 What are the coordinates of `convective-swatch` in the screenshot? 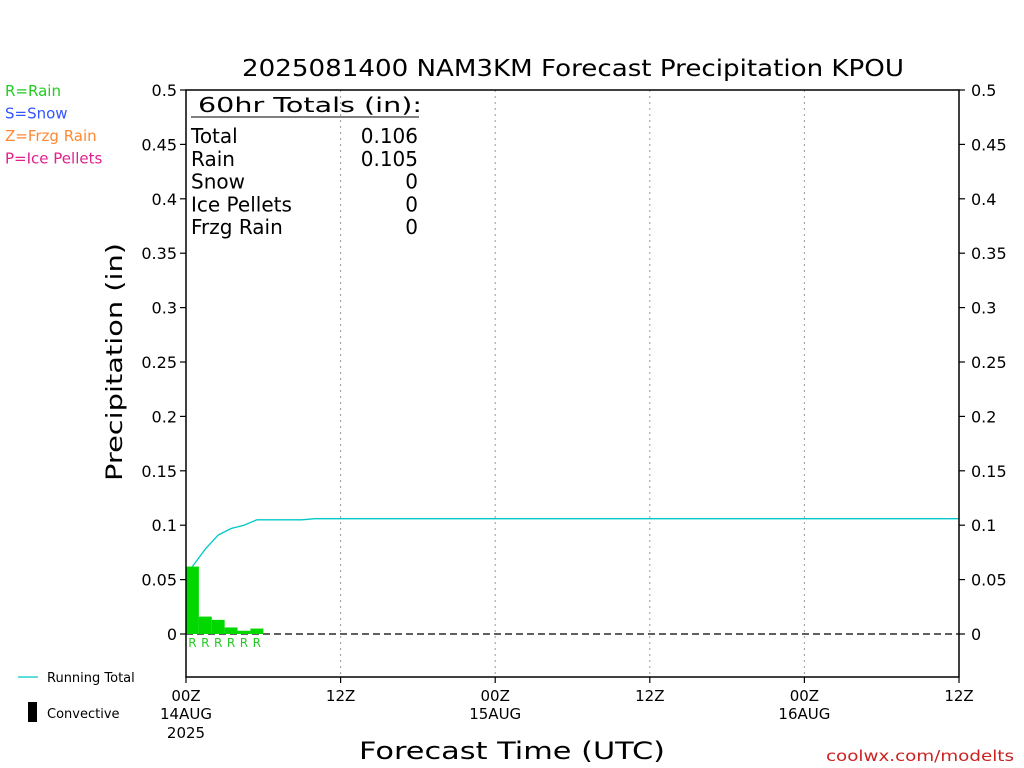 It's located at (32, 712).